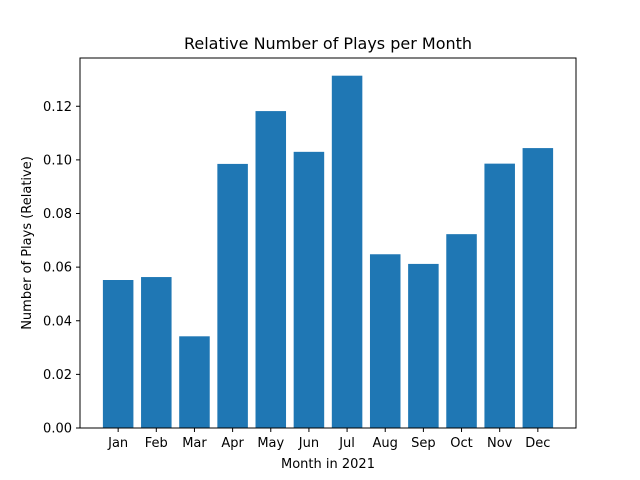  What do you see at coordinates (423, 443) in the screenshot?
I see `x-tick-label: Sep` at bounding box center [423, 443].